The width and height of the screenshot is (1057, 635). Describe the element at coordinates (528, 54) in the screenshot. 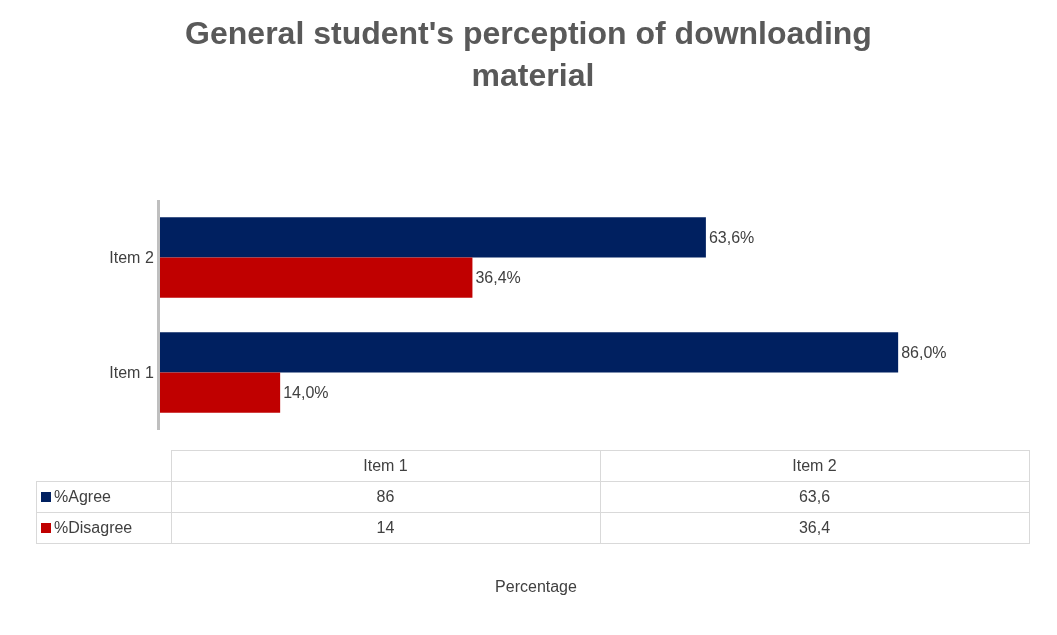

I see `chart-title: General student's perception of downloading material` at that location.